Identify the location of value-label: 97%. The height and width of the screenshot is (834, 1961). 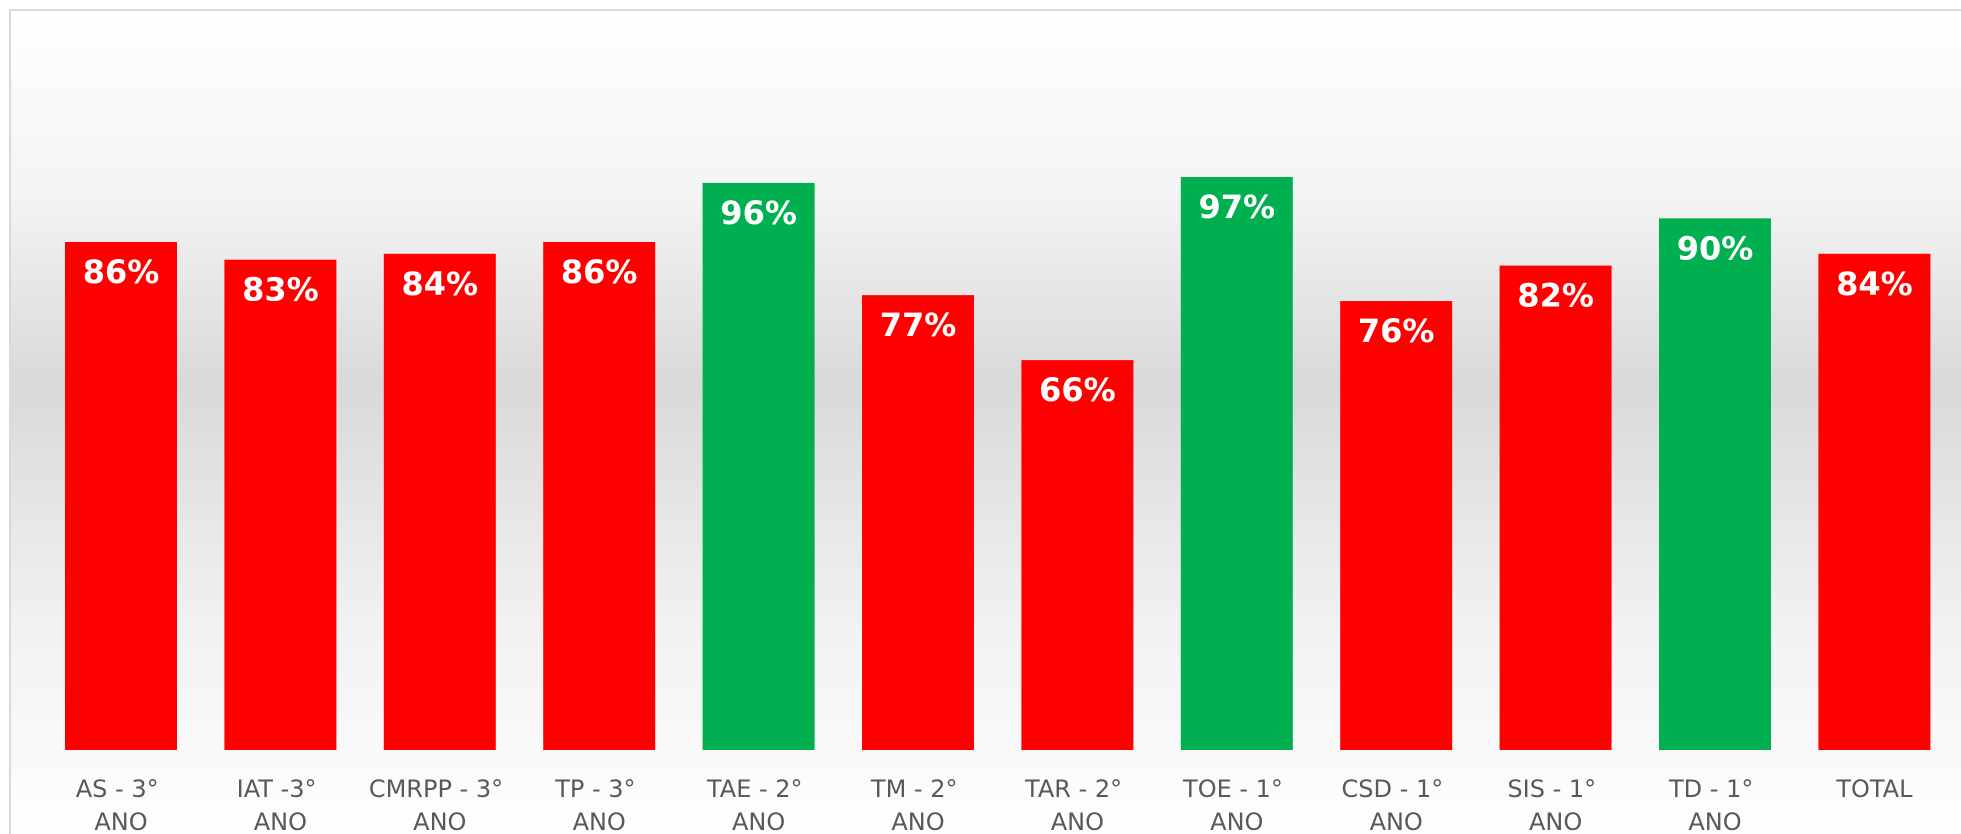
(1237, 207).